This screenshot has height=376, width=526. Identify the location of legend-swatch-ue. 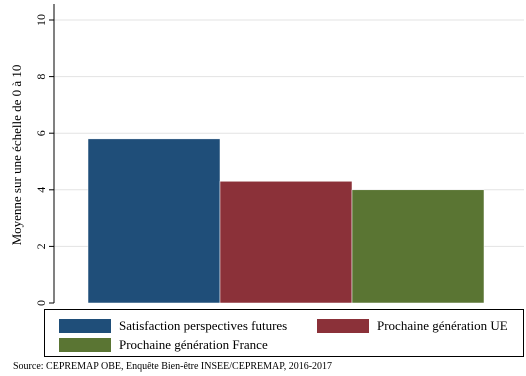
(343, 326).